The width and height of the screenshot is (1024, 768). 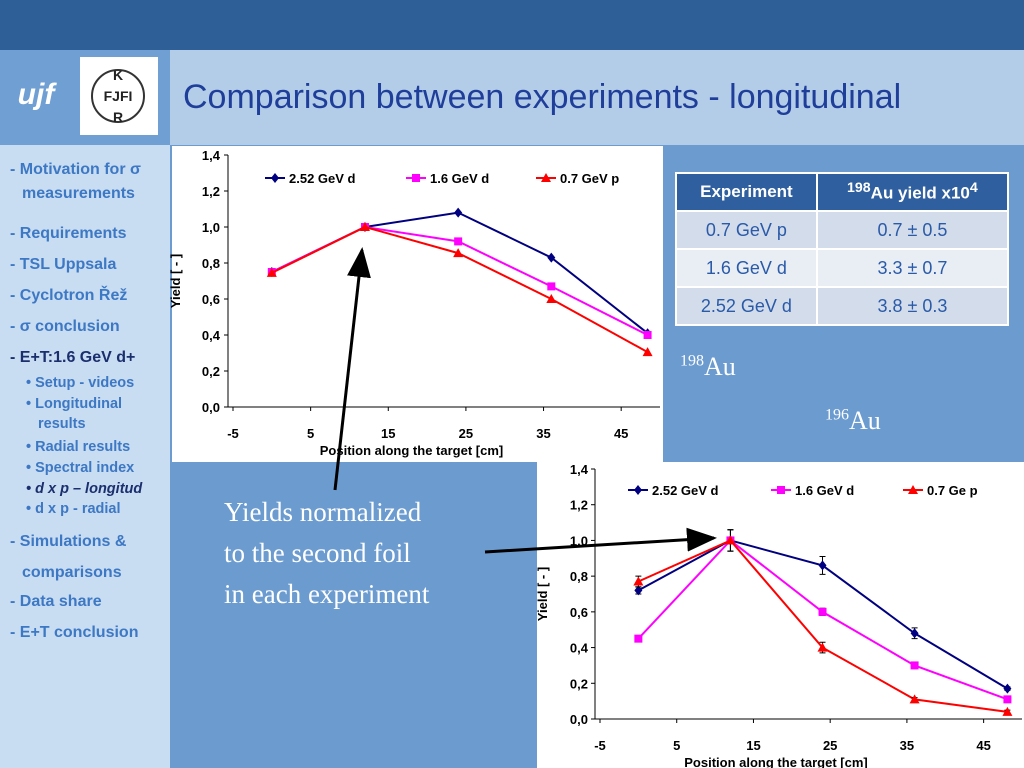 I want to click on table-cell: 3.3 ± 0.7, so click(x=912, y=268).